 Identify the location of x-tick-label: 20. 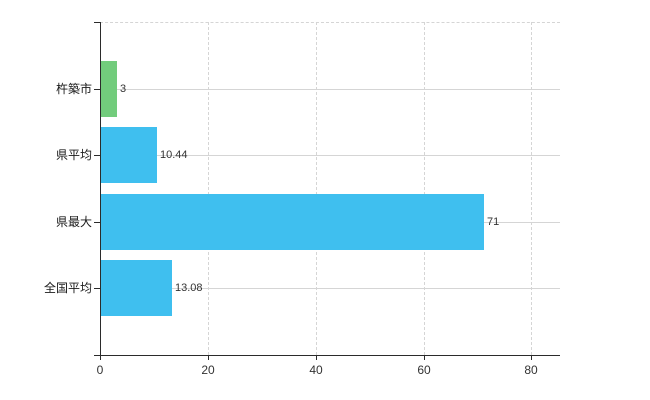
(208, 370).